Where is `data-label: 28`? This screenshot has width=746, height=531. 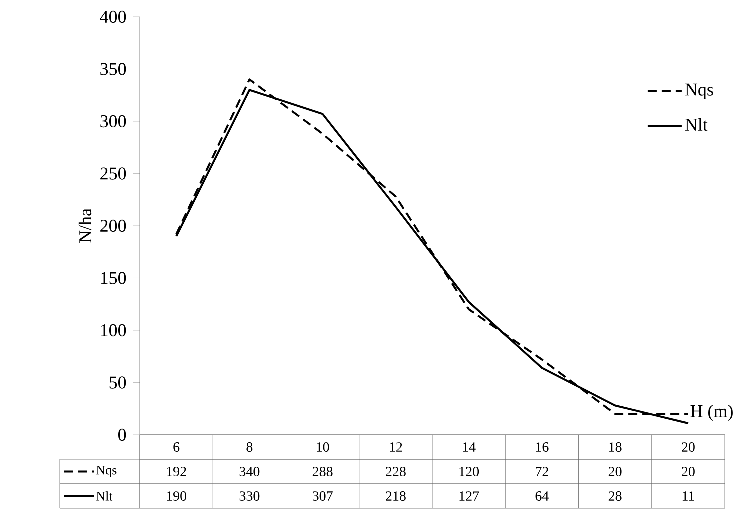
data-label: 28 is located at coordinates (615, 496).